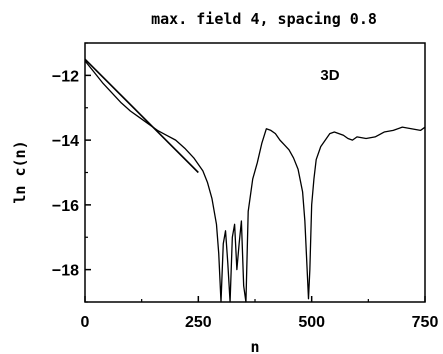  I want to click on annotation-3d: 3D, so click(329, 75).